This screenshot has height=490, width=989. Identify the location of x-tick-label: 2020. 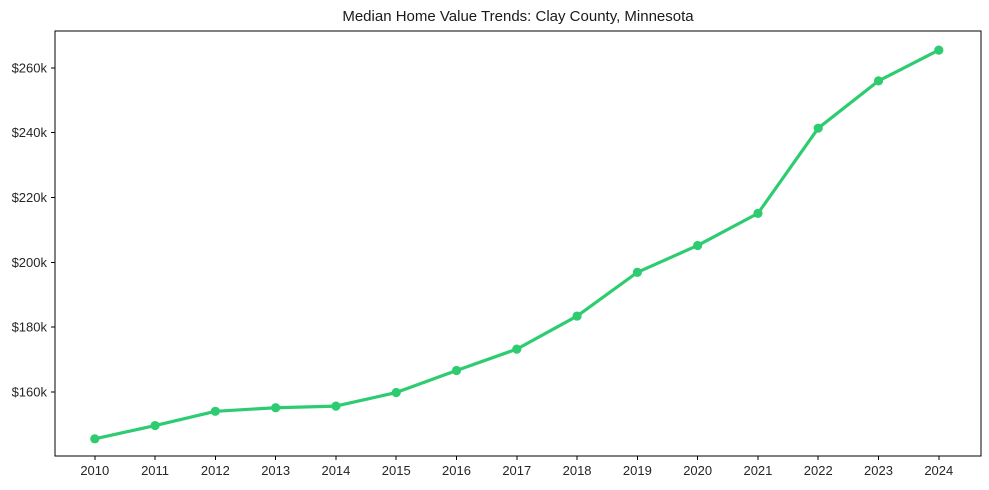
(697, 470).